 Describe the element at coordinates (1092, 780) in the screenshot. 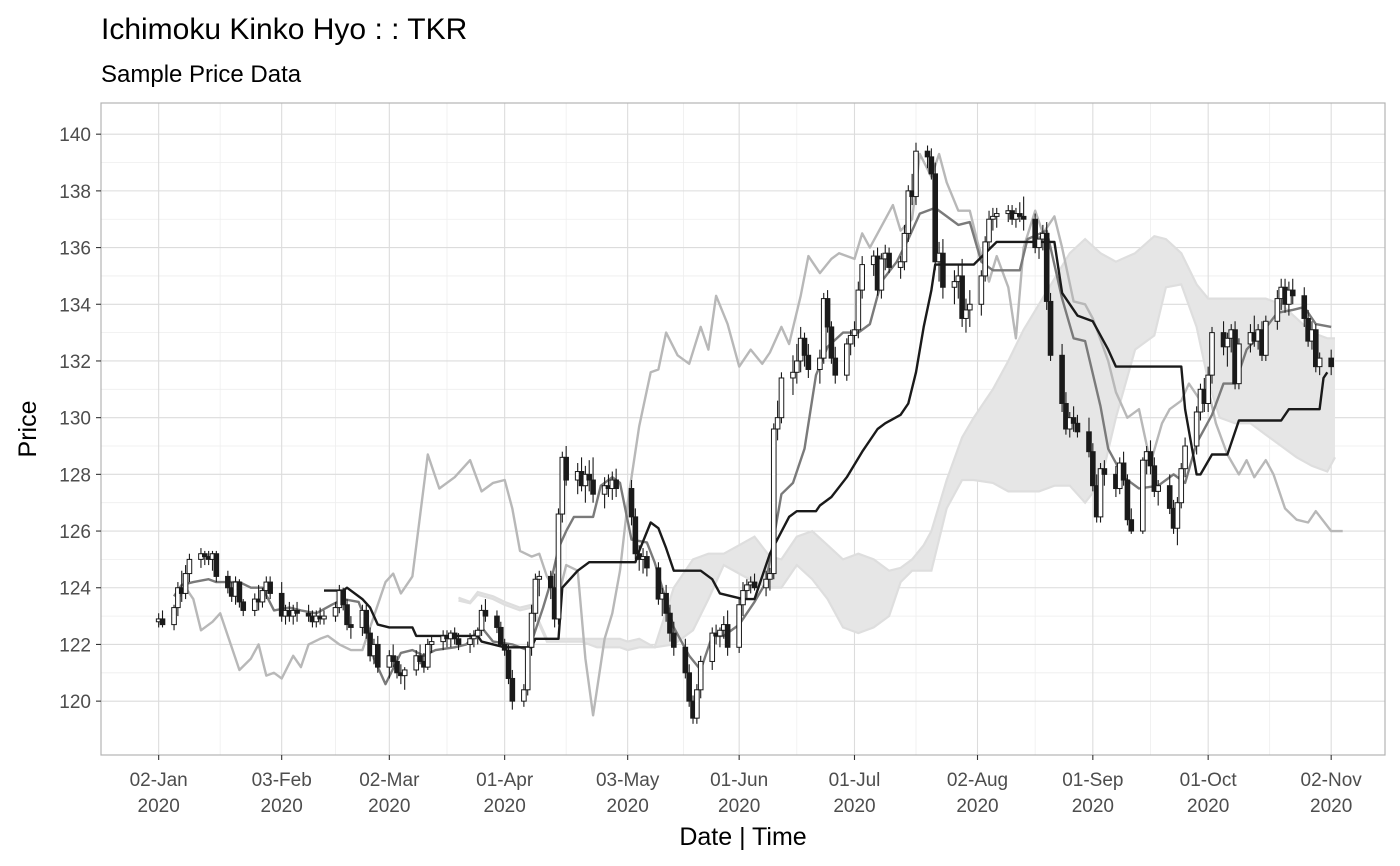

I see `x-tick-label-date: 01-Sep` at that location.